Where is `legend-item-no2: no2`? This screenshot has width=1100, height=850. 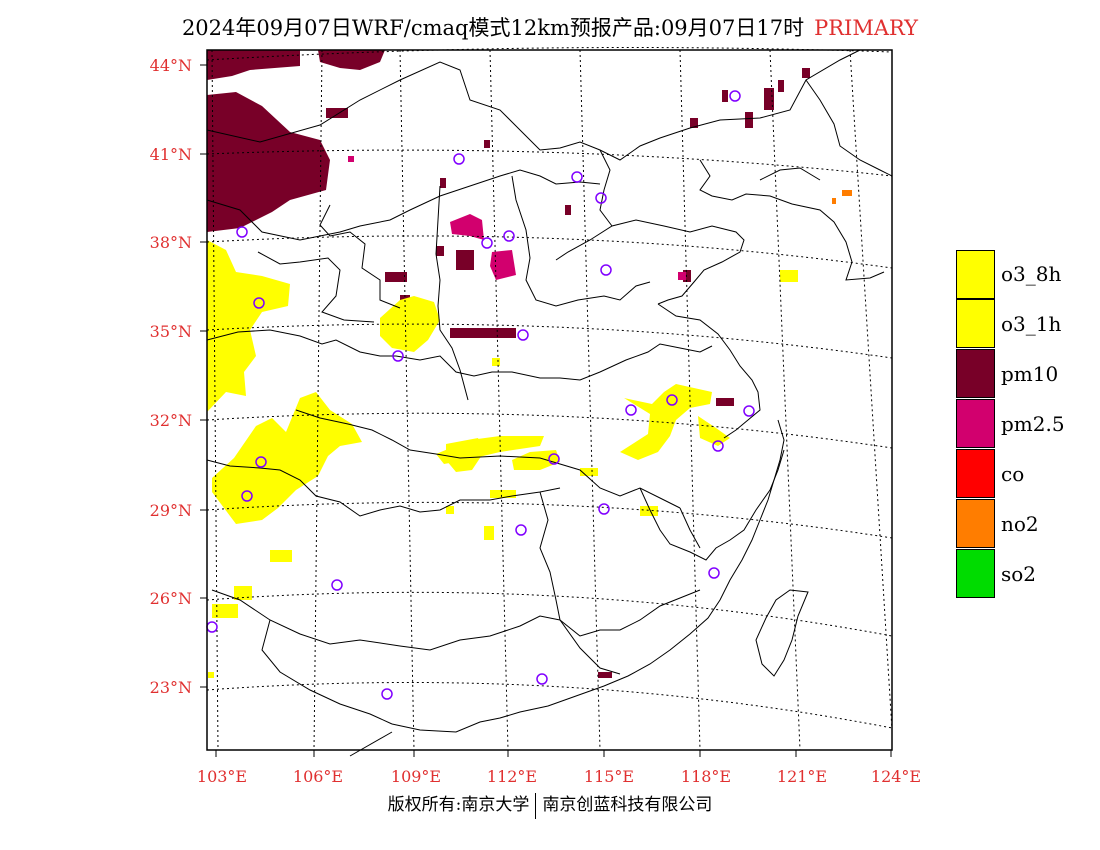
legend-item-no2: no2 is located at coordinates (1010, 524).